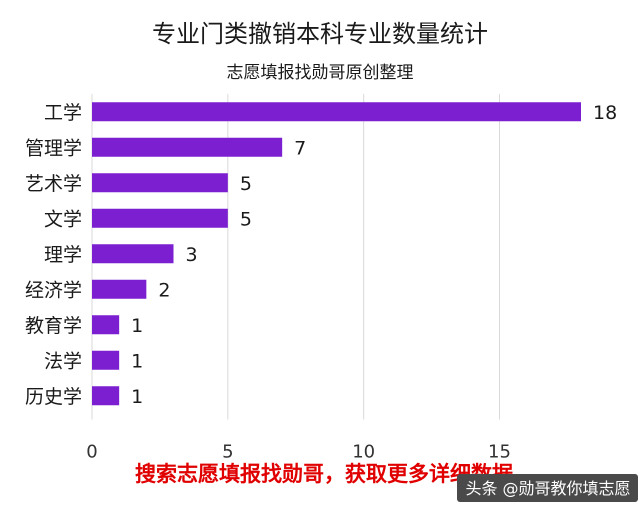 The height and width of the screenshot is (506, 640). What do you see at coordinates (63, 113) in the screenshot?
I see `category-label: 工学` at bounding box center [63, 113].